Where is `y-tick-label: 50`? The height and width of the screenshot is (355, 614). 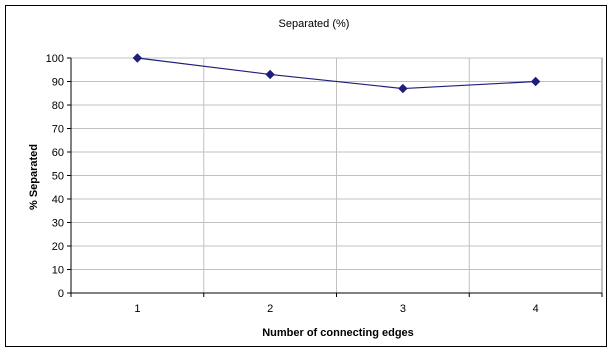 y-tick-label: 50 is located at coordinates (58, 177).